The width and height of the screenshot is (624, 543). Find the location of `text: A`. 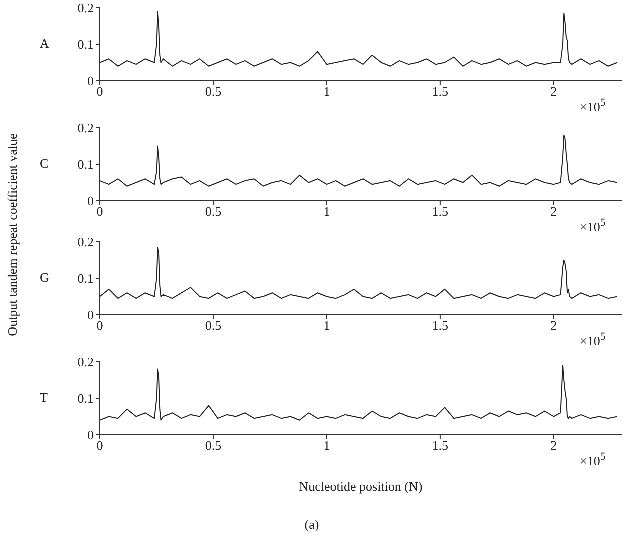

text: A is located at coordinates (45, 44).